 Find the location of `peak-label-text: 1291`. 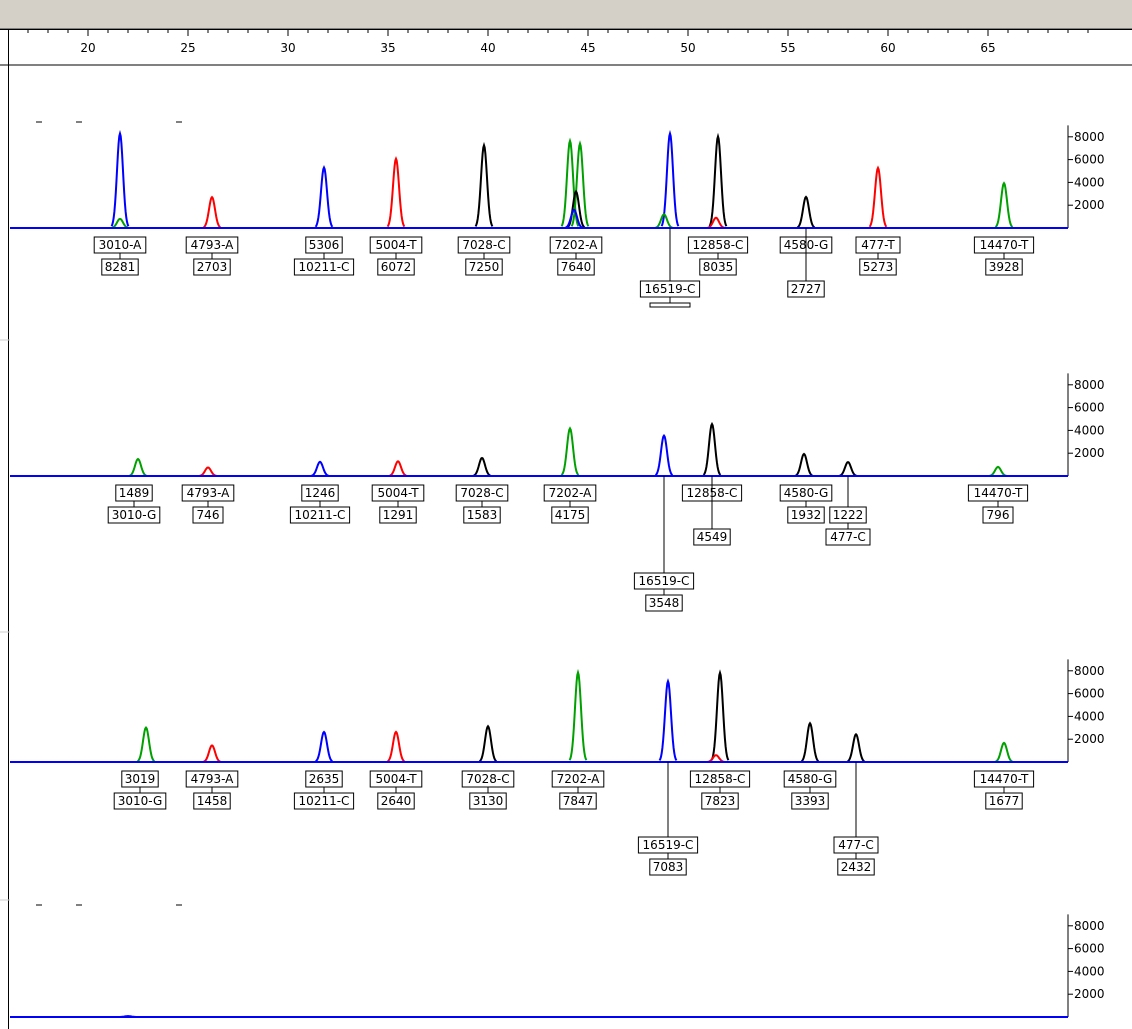

peak-label-text: 1291 is located at coordinates (398, 515).